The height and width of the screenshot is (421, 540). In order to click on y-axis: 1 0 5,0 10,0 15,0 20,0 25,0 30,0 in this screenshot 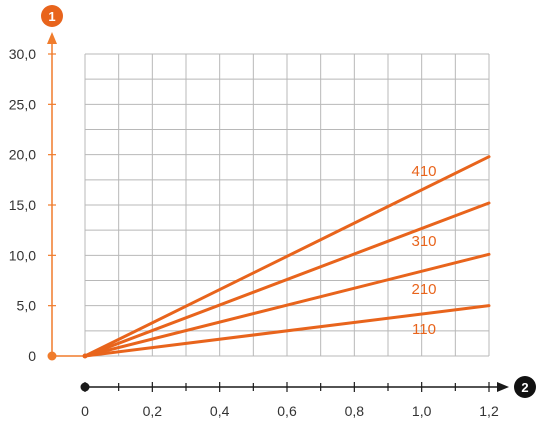, I will do `click(47, 184)`.